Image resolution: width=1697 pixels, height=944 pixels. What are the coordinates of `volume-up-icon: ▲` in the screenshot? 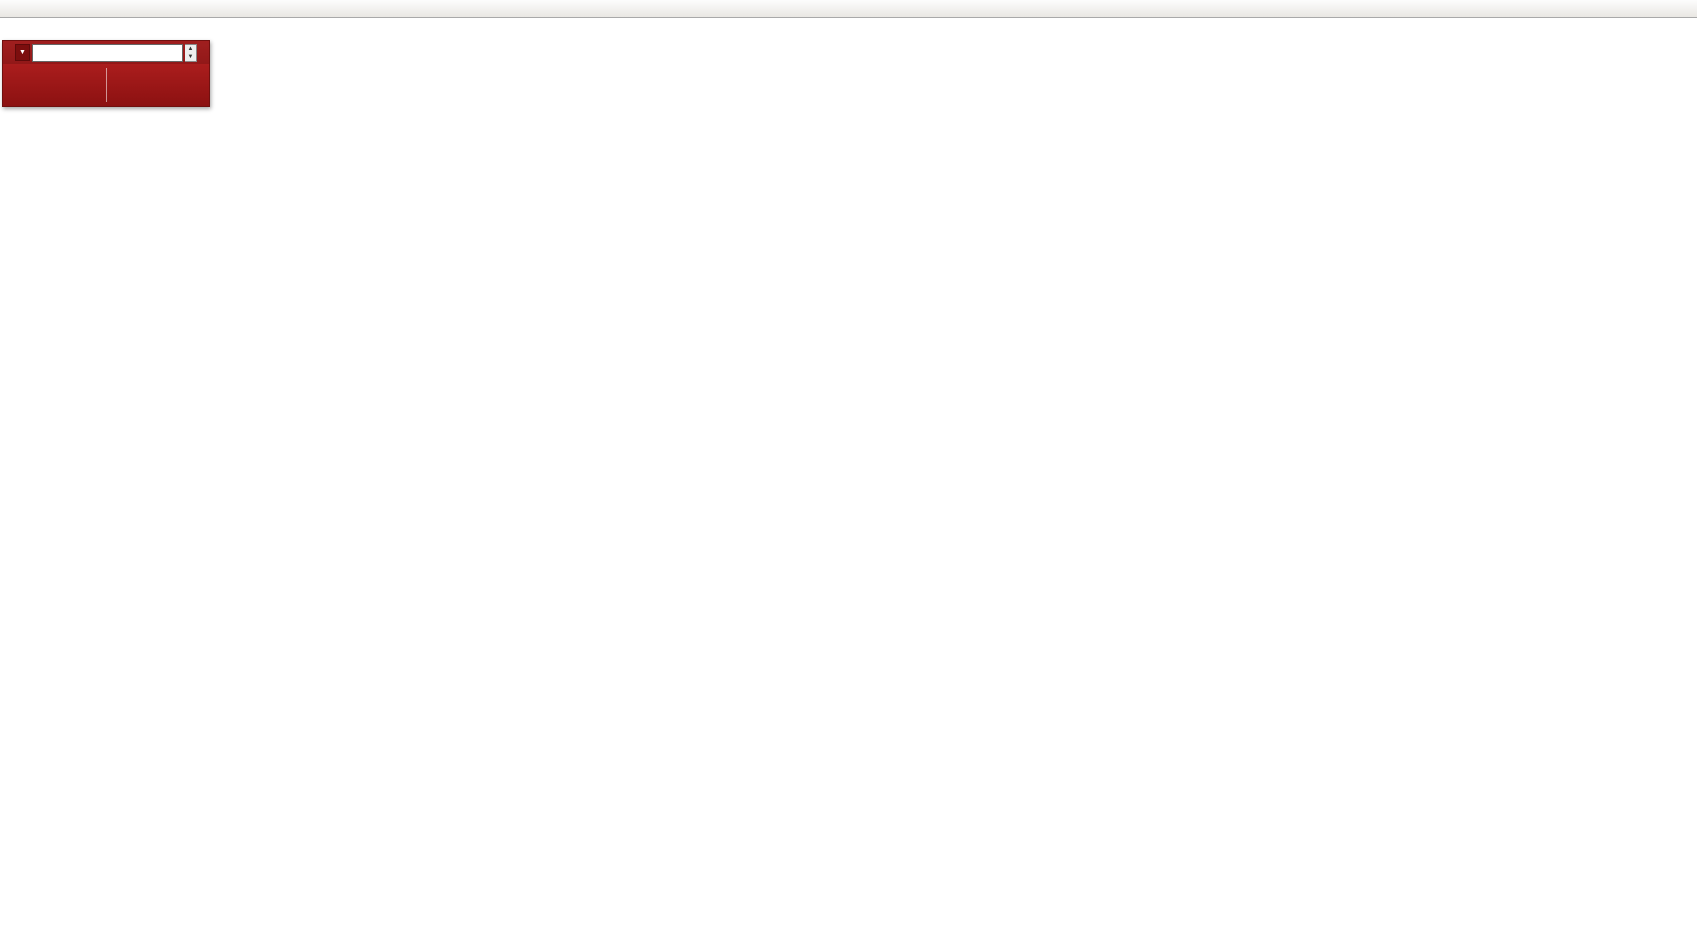 It's located at (190, 48).